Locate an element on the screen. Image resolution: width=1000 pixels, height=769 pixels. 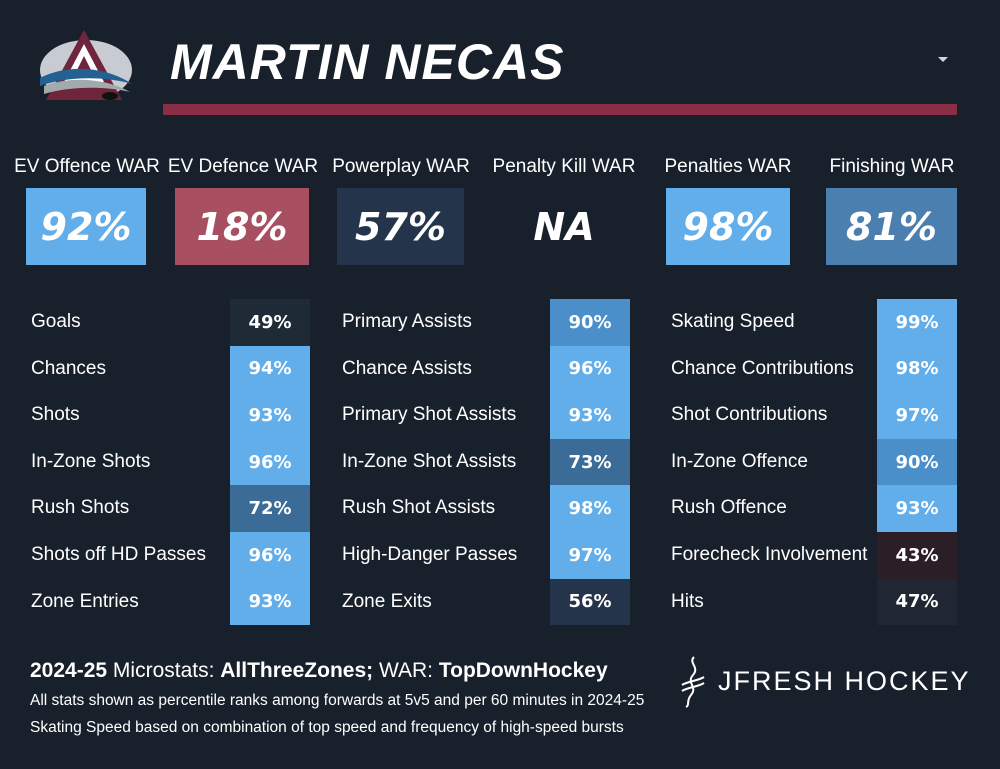
team-logo is located at coordinates (86, 65).